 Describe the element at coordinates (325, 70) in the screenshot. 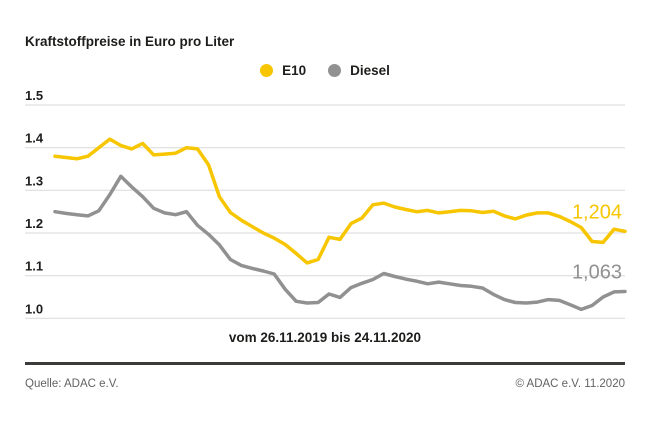

I see `chart-legend: E10 Diesel` at that location.